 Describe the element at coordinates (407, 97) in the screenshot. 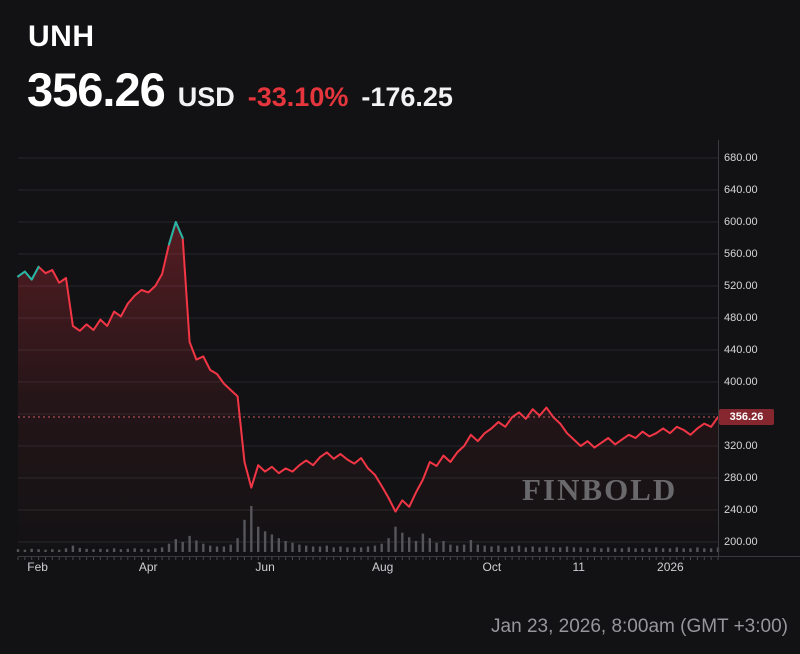

I see `change-absolute: -176.25` at that location.